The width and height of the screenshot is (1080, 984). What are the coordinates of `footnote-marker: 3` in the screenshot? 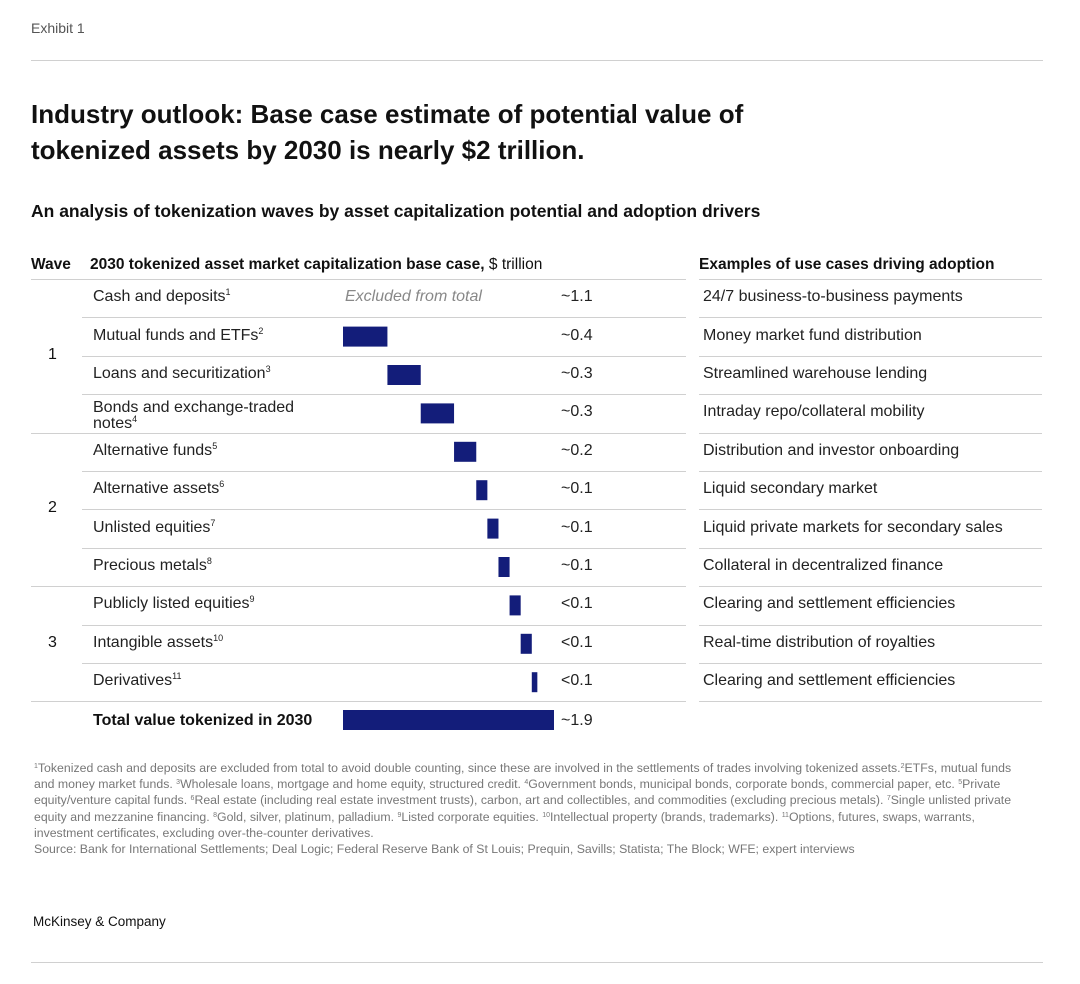 It's located at (268, 369).